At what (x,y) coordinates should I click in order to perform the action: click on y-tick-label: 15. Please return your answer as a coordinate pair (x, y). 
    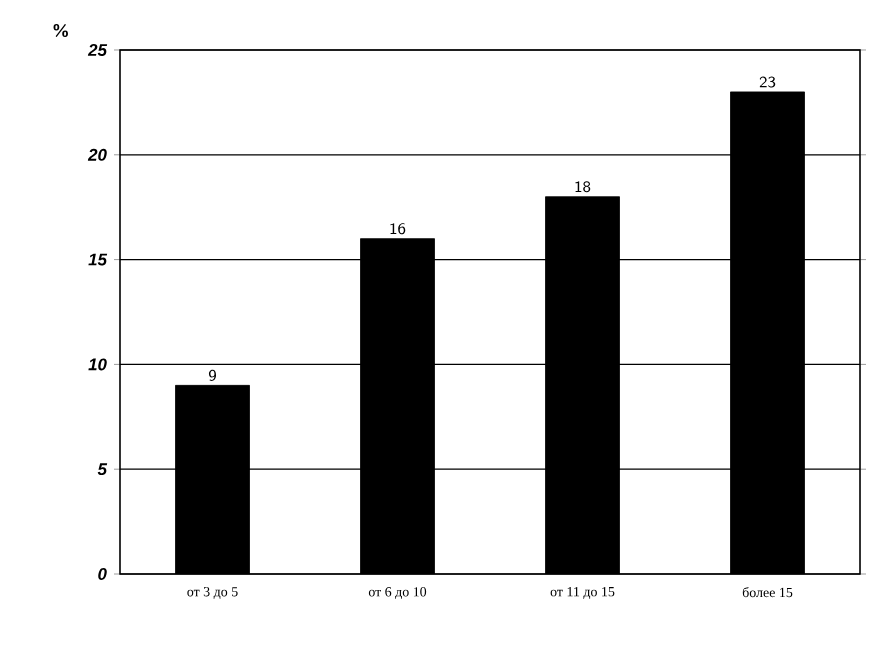
    Looking at the image, I should click on (98, 259).